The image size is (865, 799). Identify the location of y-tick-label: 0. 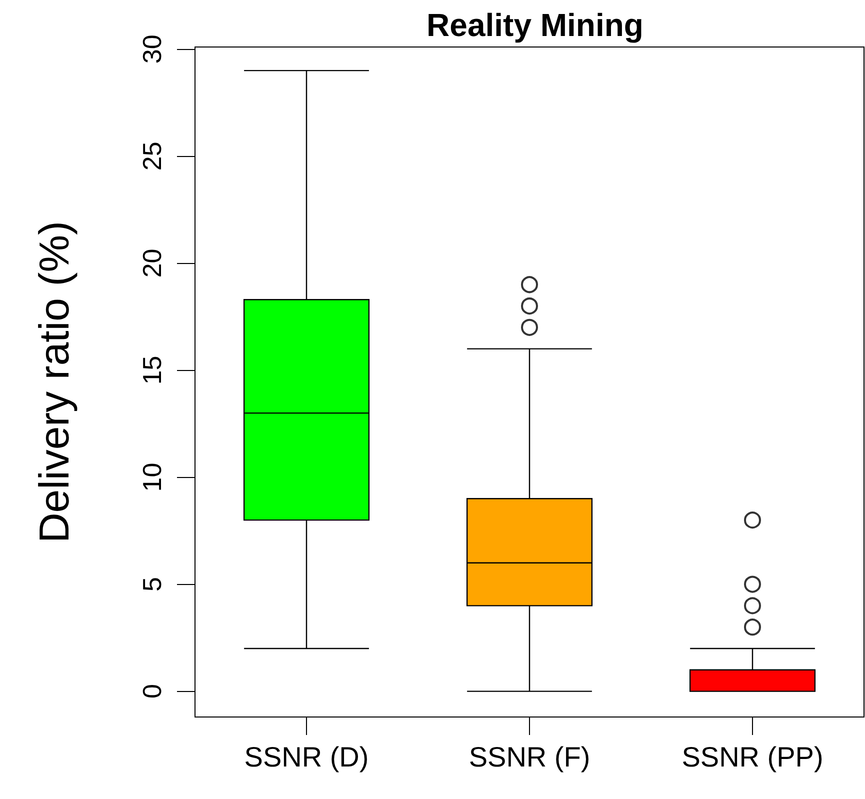
(152, 691).